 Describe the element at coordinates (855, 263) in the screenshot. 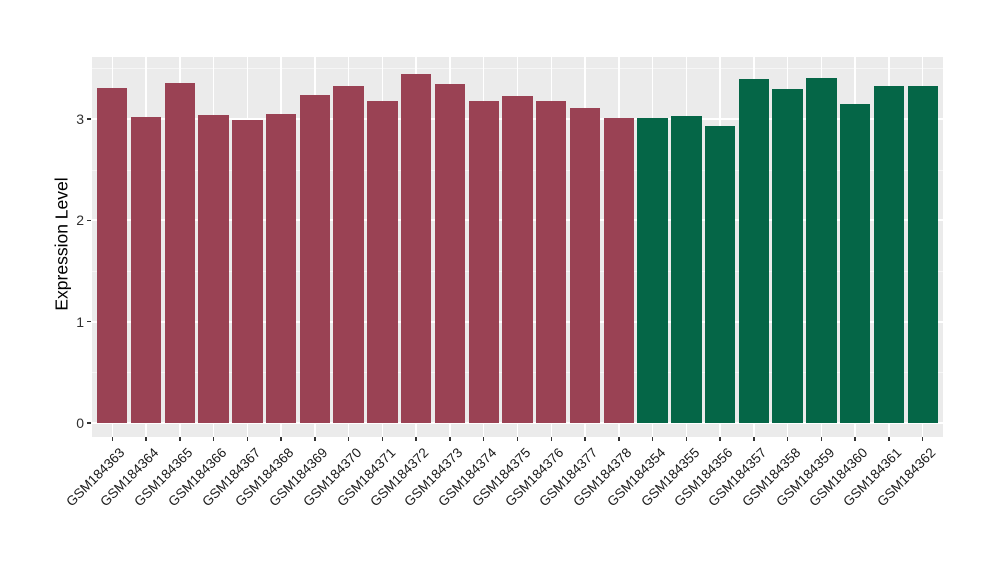

I see `bar-gsm184360` at that location.